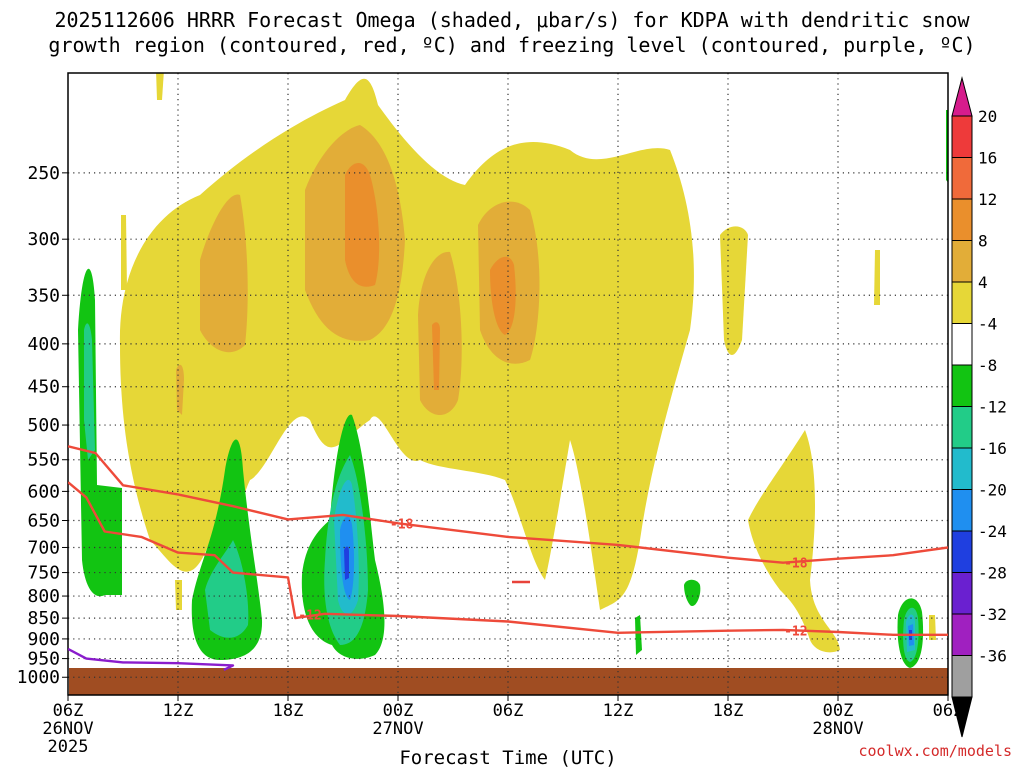 The height and width of the screenshot is (768, 1024). Describe the element at coordinates (992, 531) in the screenshot. I see `colorbar-label: -24` at that location.